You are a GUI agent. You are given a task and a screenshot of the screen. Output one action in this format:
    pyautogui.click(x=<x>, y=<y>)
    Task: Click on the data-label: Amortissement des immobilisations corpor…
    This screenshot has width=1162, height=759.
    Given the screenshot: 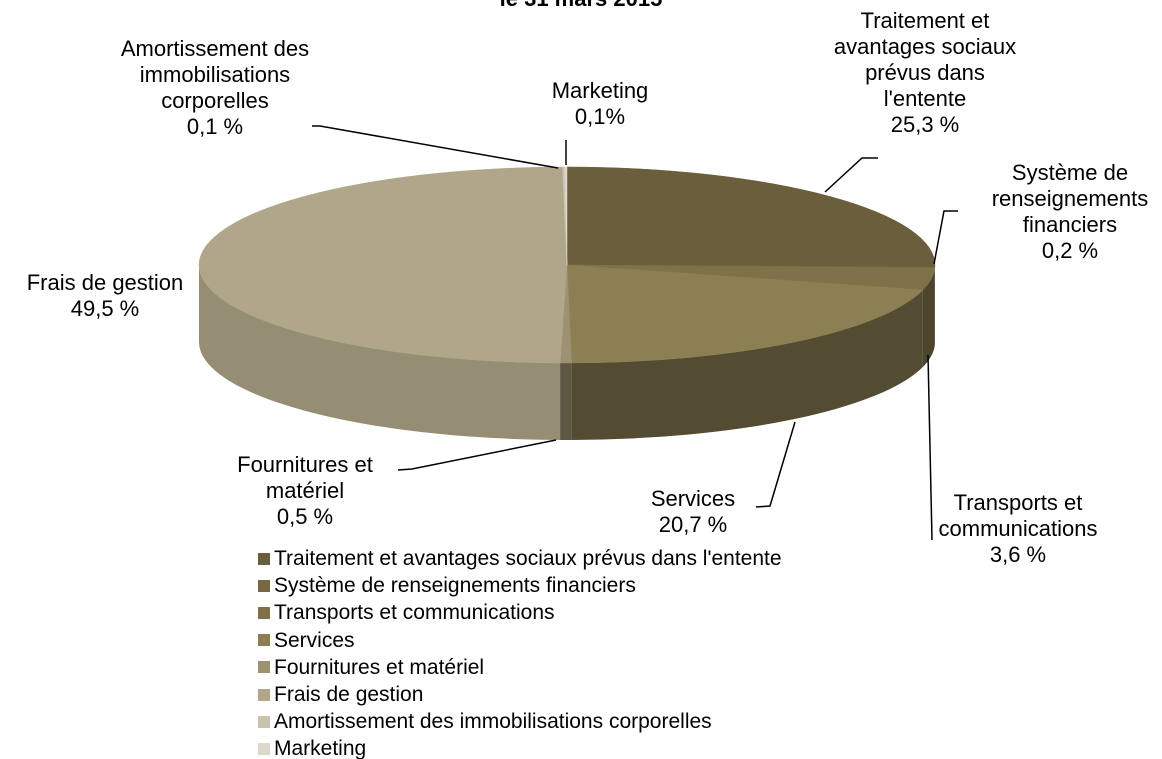 What is the action you would take?
    pyautogui.click(x=215, y=88)
    